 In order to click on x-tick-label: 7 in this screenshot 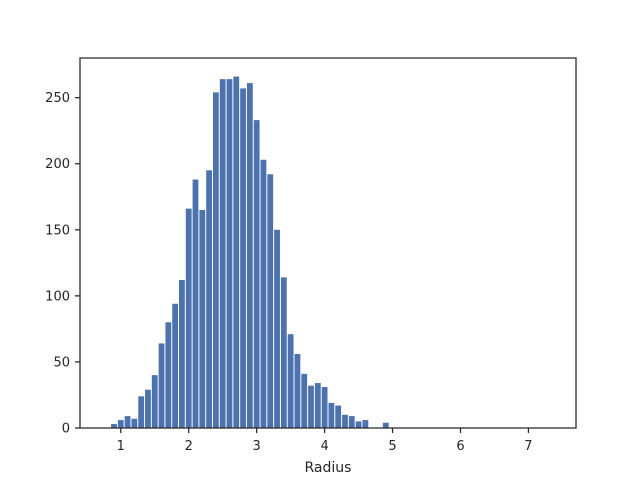, I will do `click(528, 446)`.